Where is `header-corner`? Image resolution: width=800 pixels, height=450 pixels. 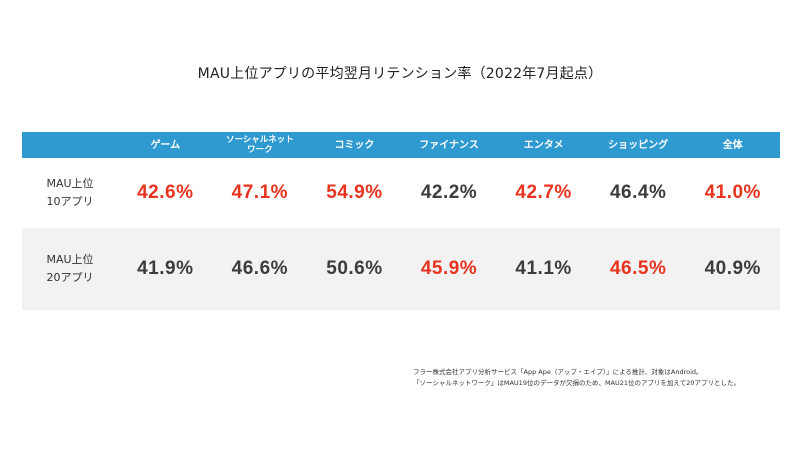 header-corner is located at coordinates (70, 145).